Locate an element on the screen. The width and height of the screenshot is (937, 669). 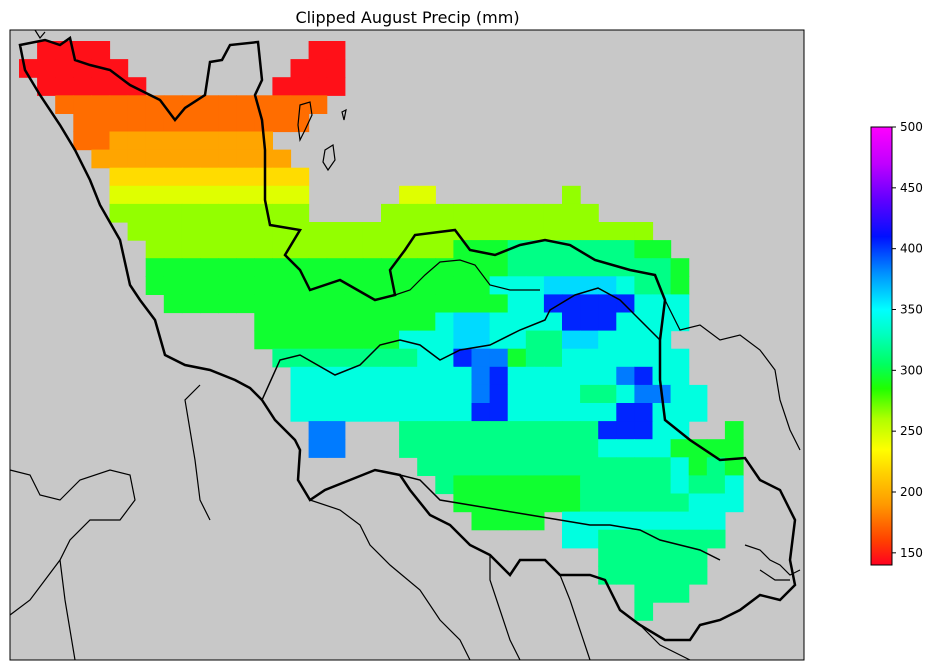
colorbar-tick-label: 150 is located at coordinates (911, 553).